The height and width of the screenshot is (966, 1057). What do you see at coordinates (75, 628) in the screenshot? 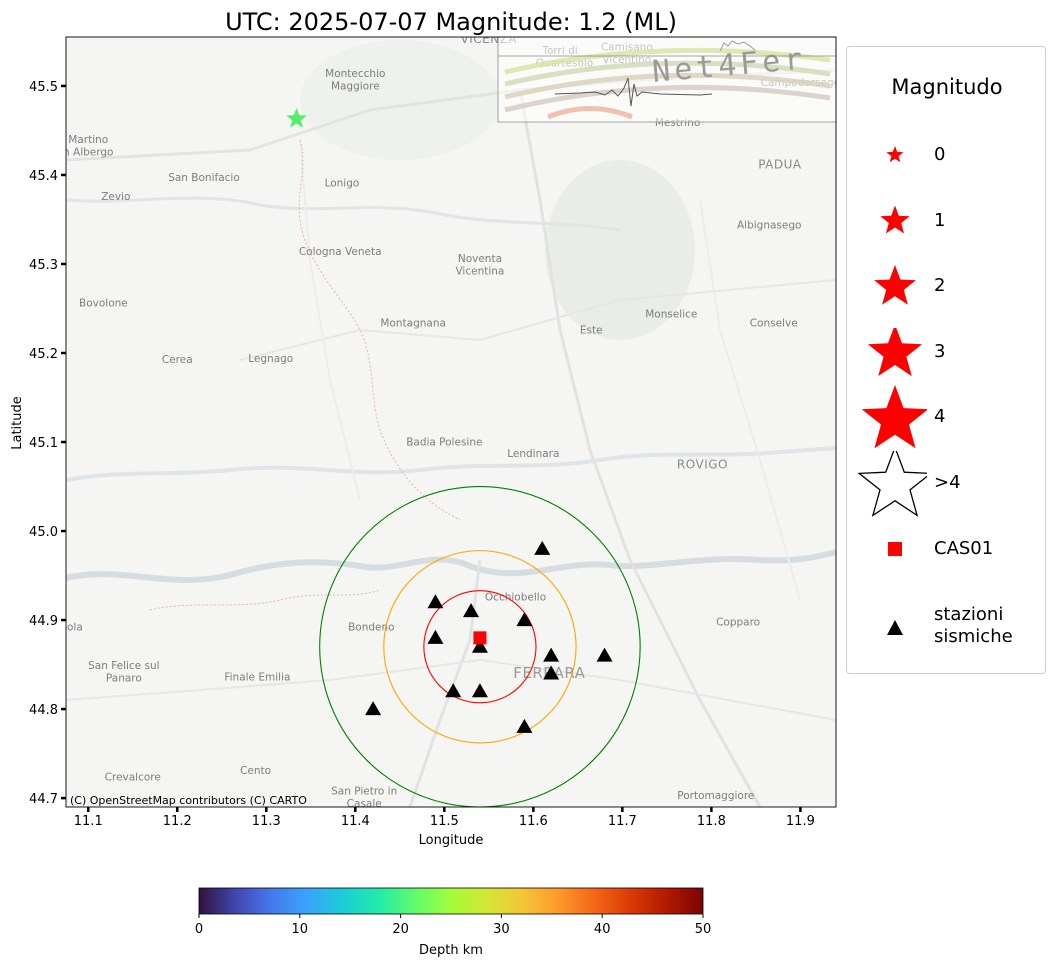
I see `map-place-label: ola` at bounding box center [75, 628].